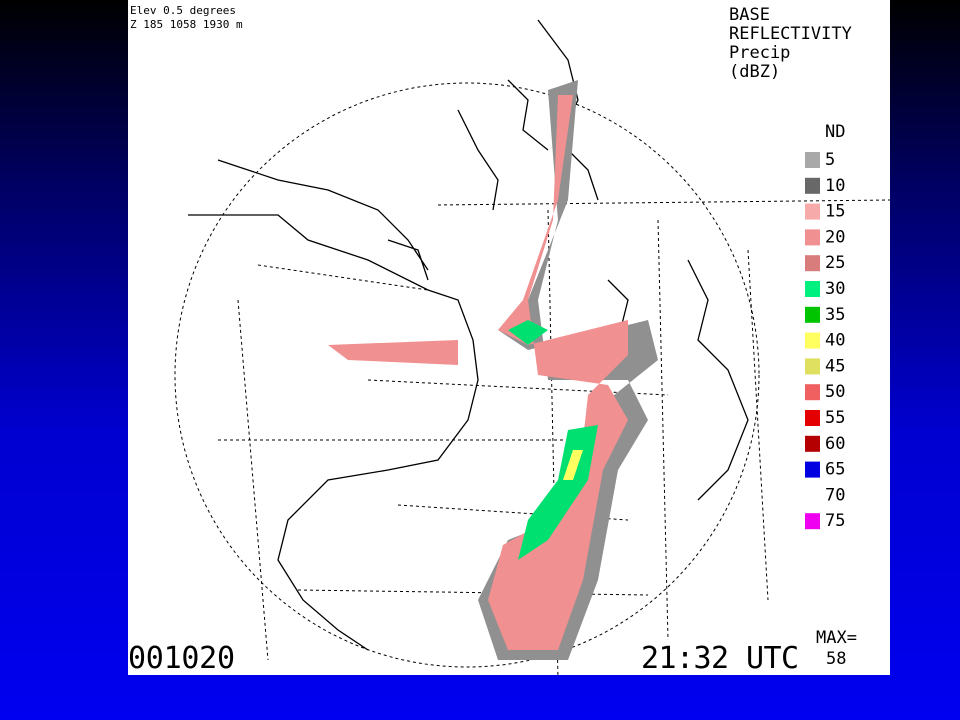  Describe the element at coordinates (835, 521) in the screenshot. I see `legend-label: 75` at that location.